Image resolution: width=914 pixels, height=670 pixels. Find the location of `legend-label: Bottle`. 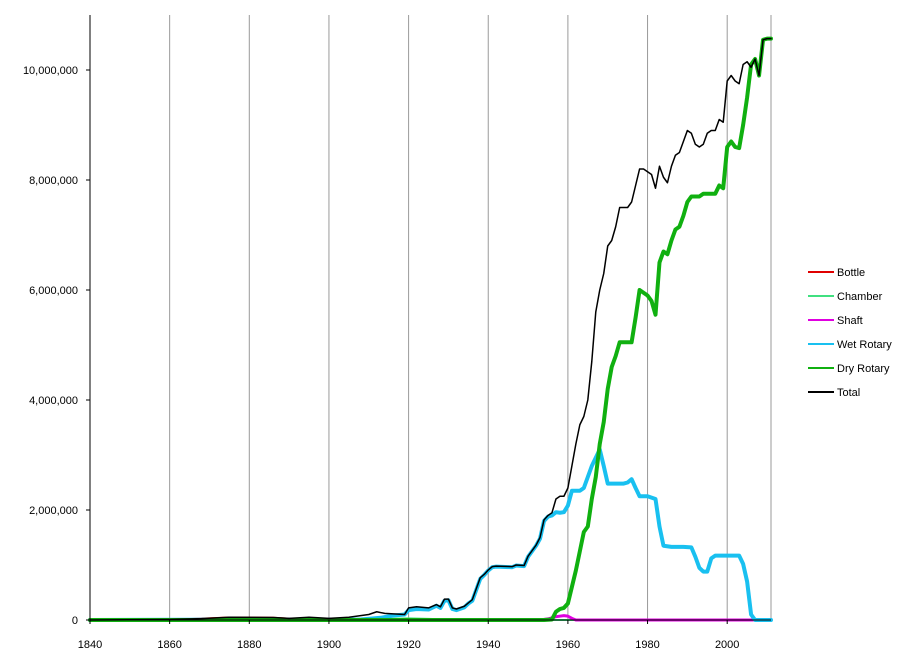

legend-label: Bottle is located at coordinates (851, 273).